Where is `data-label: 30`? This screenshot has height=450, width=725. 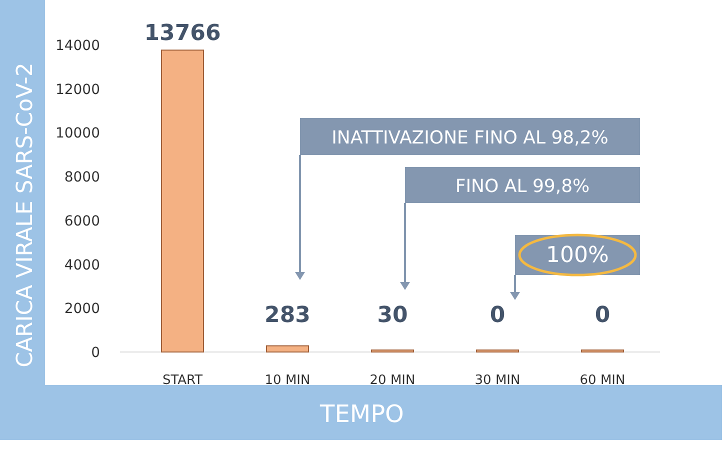
data-label: 30 is located at coordinates (392, 315).